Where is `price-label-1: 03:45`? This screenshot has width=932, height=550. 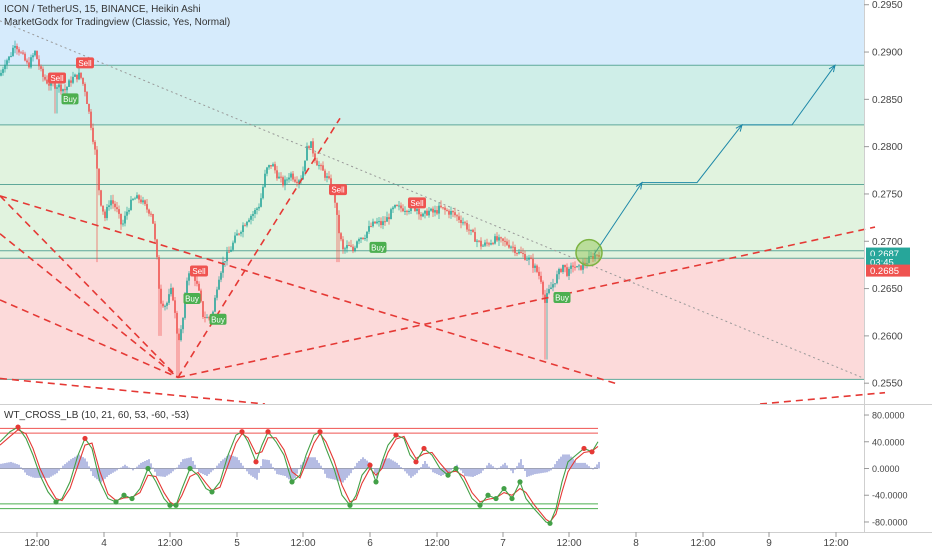 price-label-1: 03:45 is located at coordinates (882, 263).